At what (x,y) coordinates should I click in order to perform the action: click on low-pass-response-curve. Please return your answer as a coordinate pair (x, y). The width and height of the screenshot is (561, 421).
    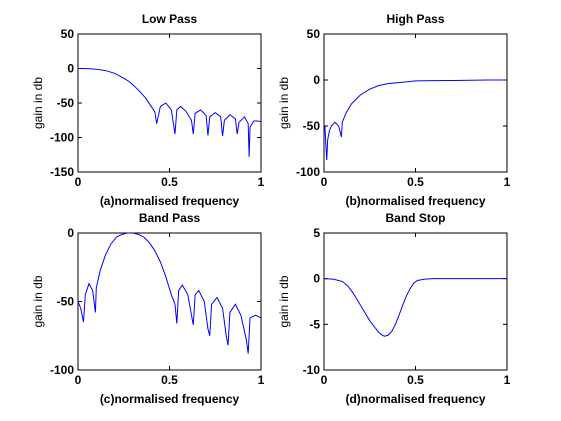
    Looking at the image, I should click on (169, 112).